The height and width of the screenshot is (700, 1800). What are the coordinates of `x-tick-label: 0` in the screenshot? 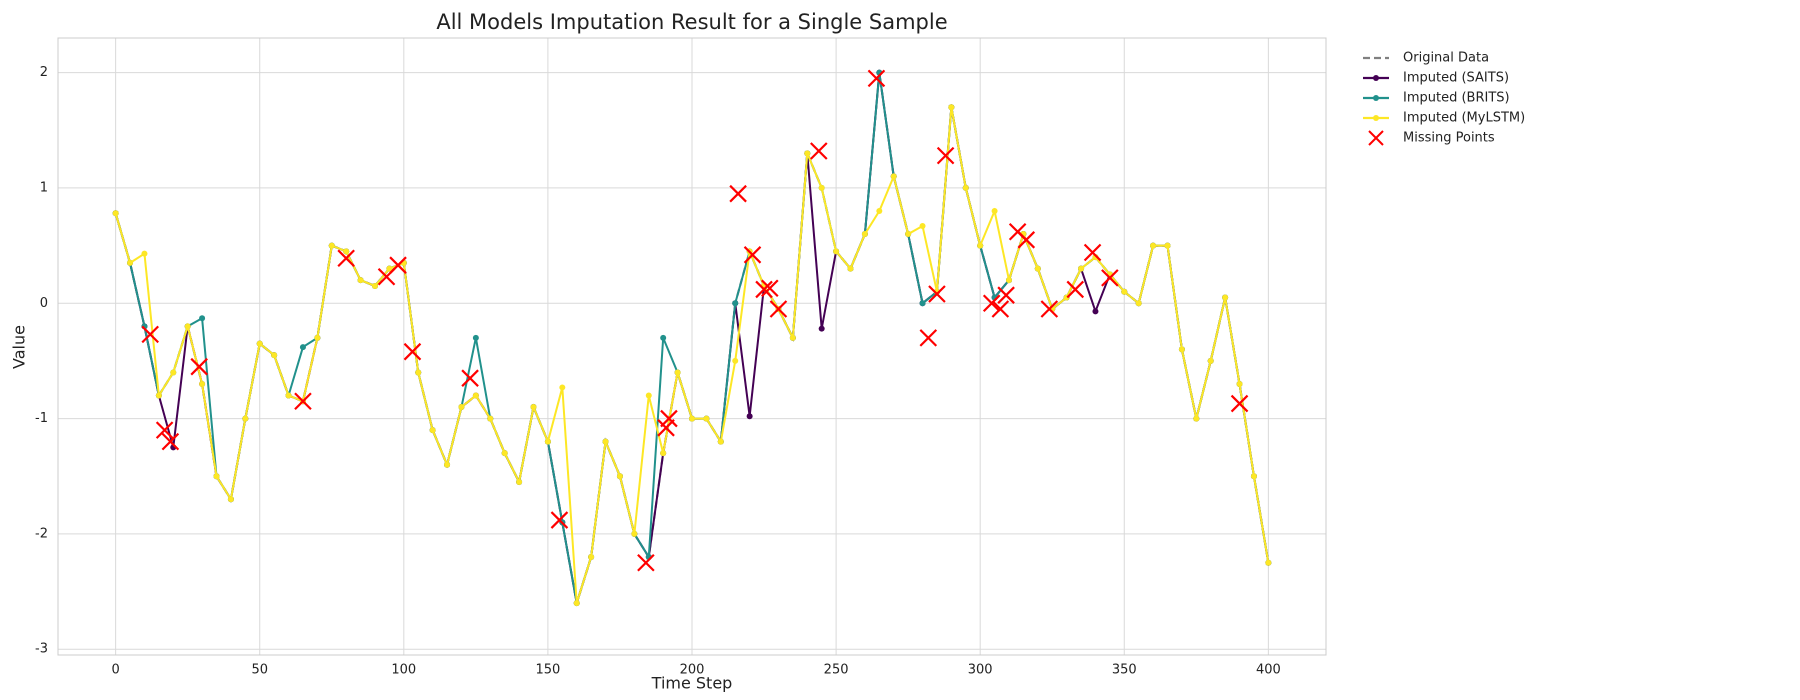 It's located at (115, 670).